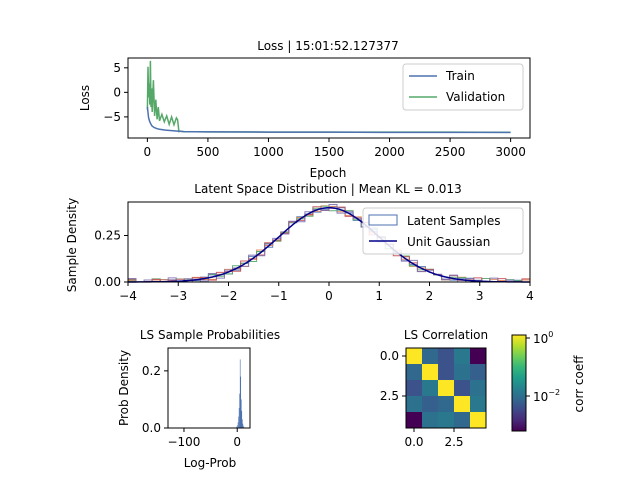 This screenshot has width=640, height=480. Describe the element at coordinates (413, 442) in the screenshot. I see `correlation-xtick-label: 0.0` at that location.